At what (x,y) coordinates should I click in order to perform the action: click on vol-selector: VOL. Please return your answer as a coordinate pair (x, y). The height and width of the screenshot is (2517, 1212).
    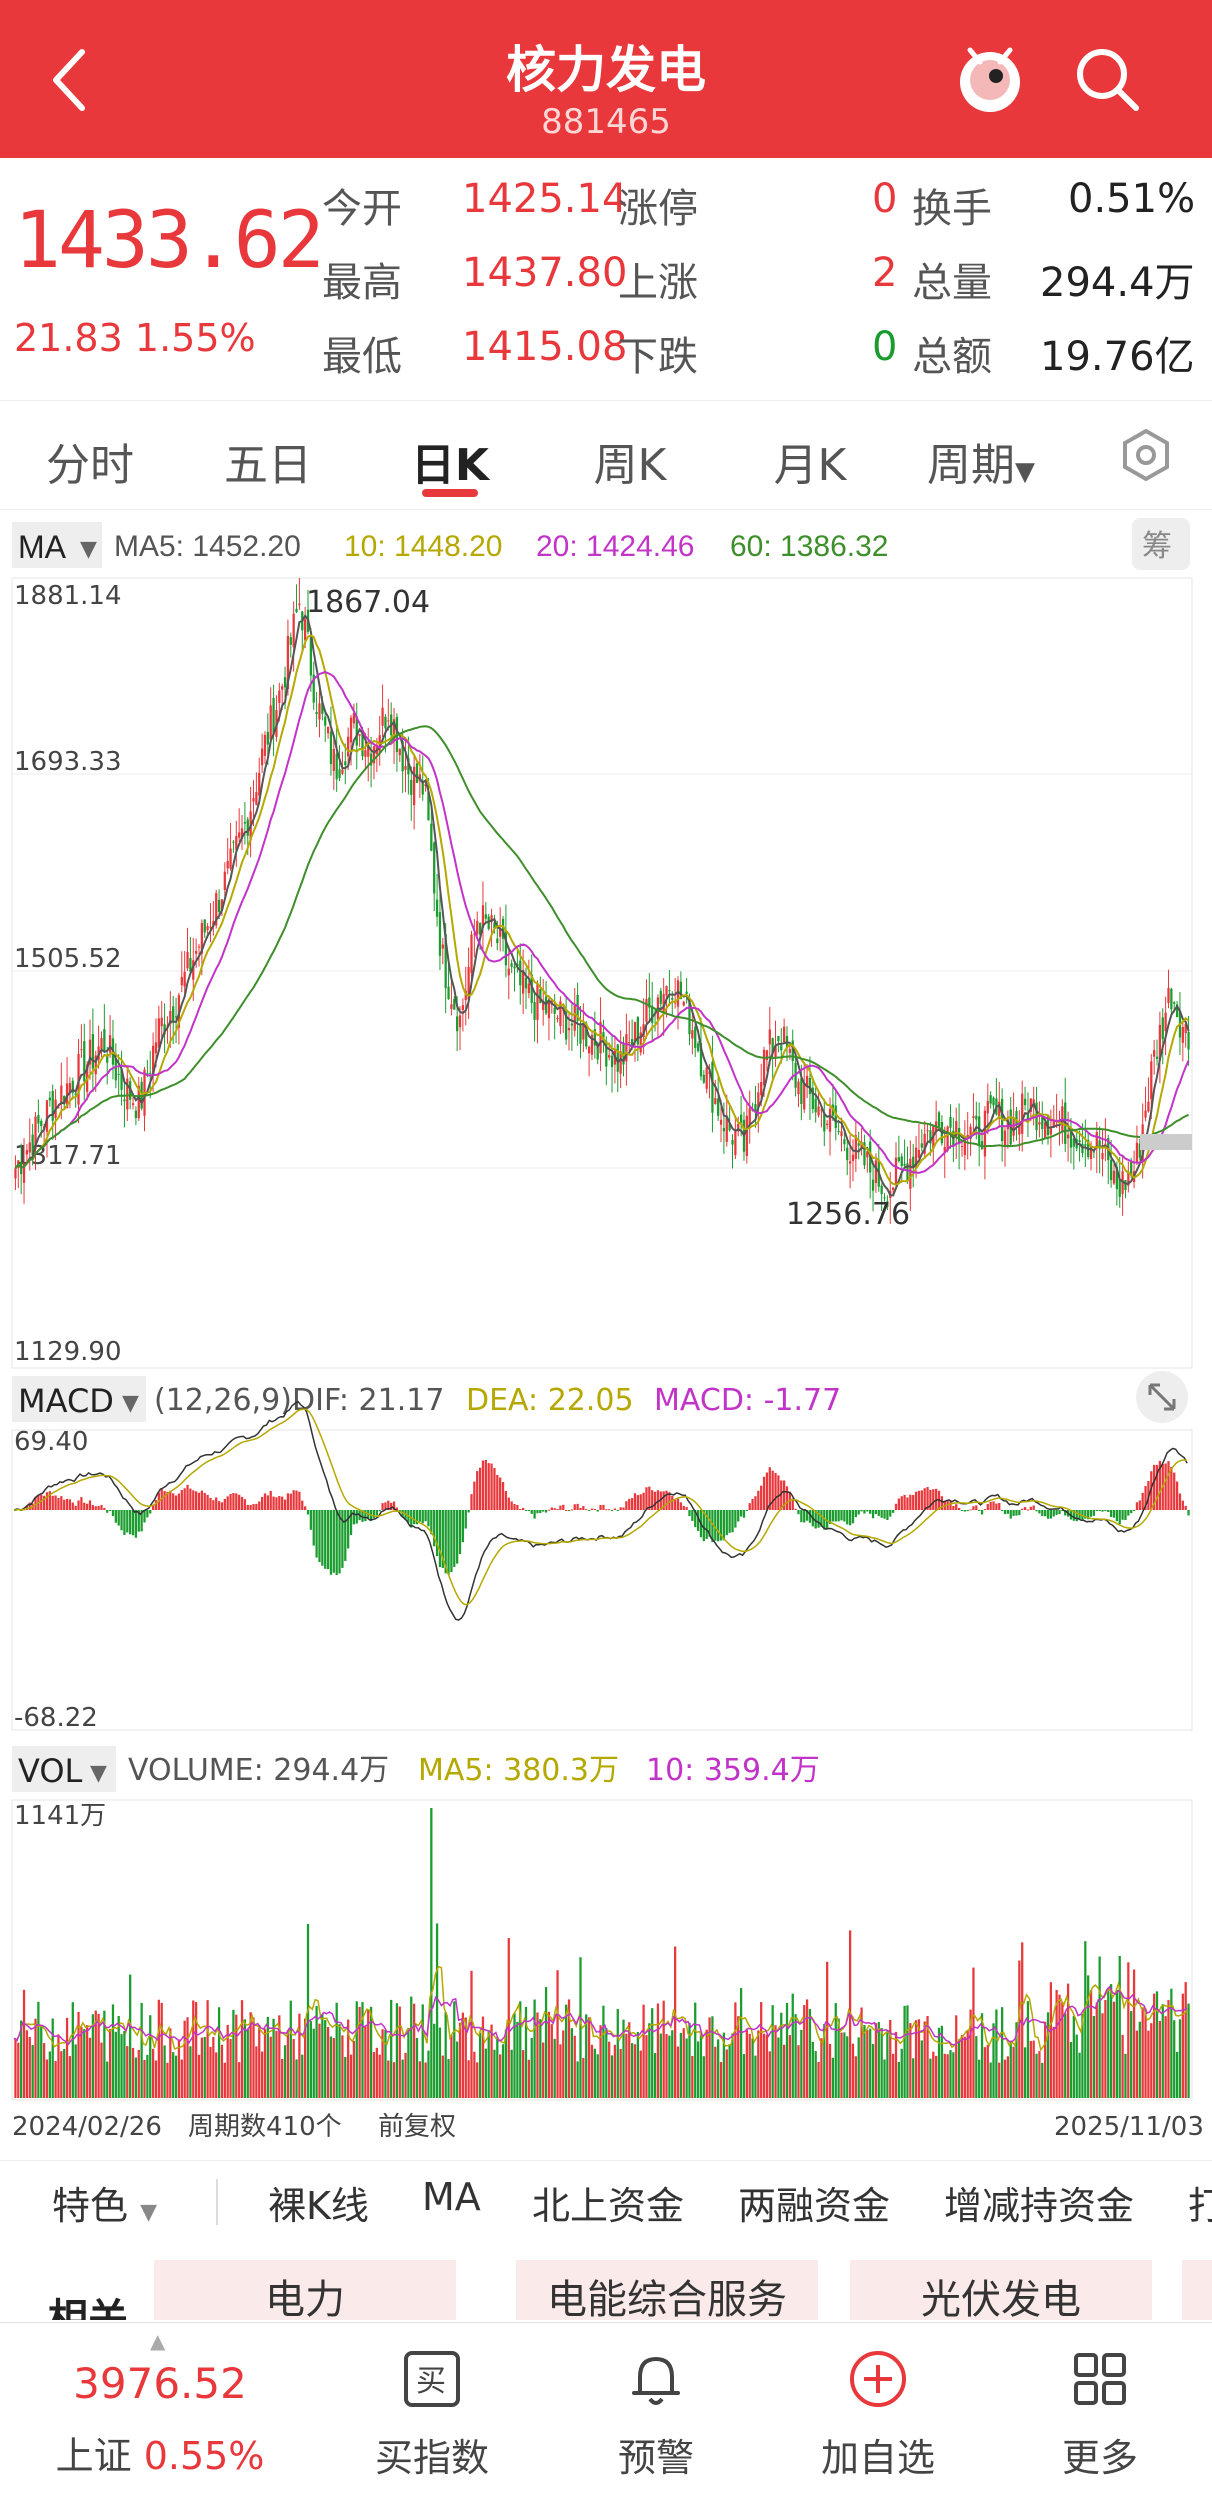
    Looking at the image, I should click on (50, 1771).